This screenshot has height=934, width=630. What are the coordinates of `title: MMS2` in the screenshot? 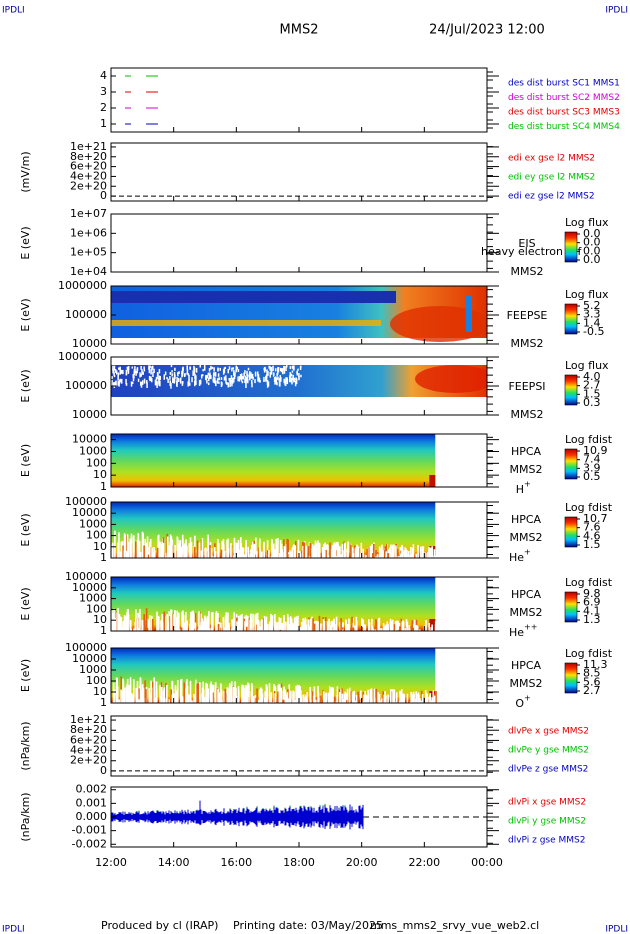 It's located at (299, 30).